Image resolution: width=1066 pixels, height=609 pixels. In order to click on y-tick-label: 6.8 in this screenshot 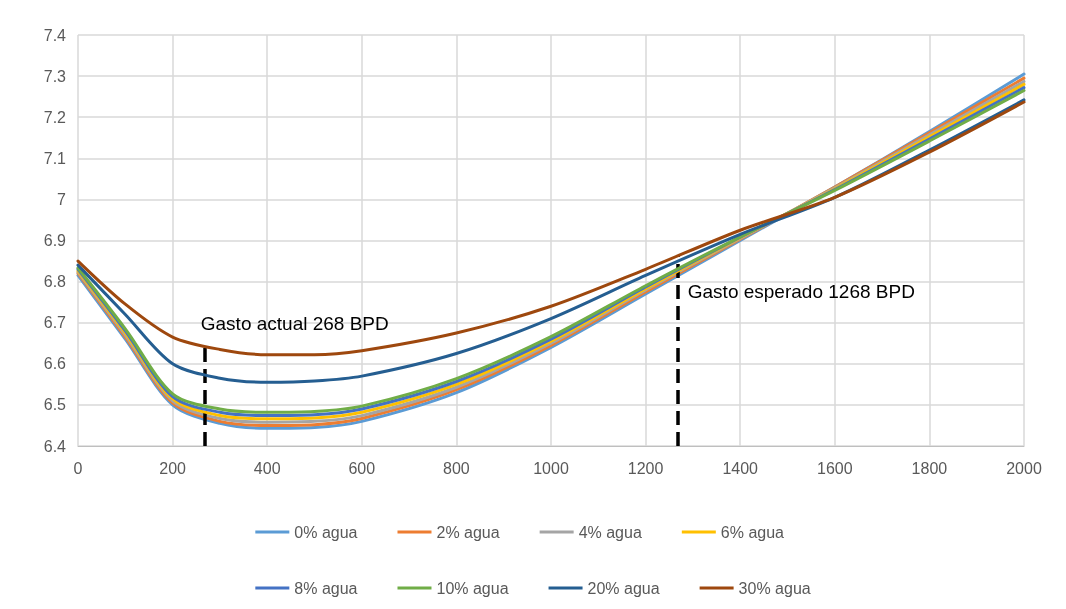, I will do `click(55, 282)`.